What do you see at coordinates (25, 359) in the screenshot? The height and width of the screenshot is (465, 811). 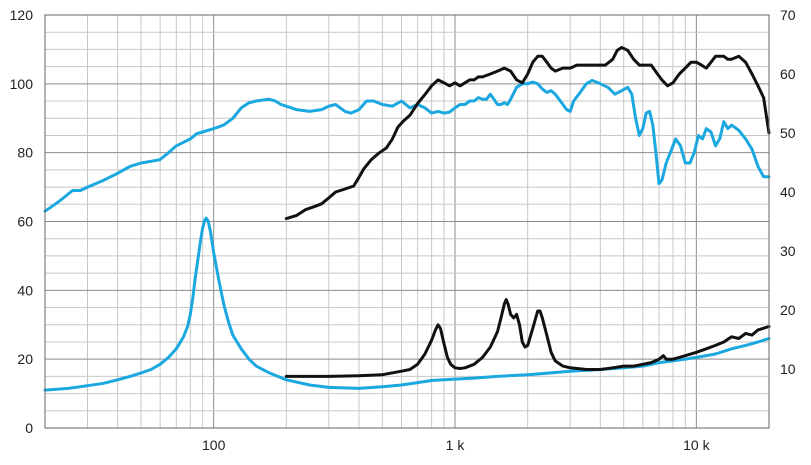 I see `y-left-tick-label: 20` at bounding box center [25, 359].